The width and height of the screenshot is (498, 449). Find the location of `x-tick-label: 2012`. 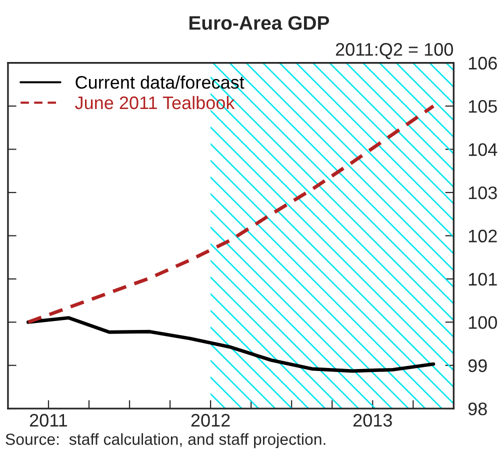

x-tick-label: 2012 is located at coordinates (210, 420).